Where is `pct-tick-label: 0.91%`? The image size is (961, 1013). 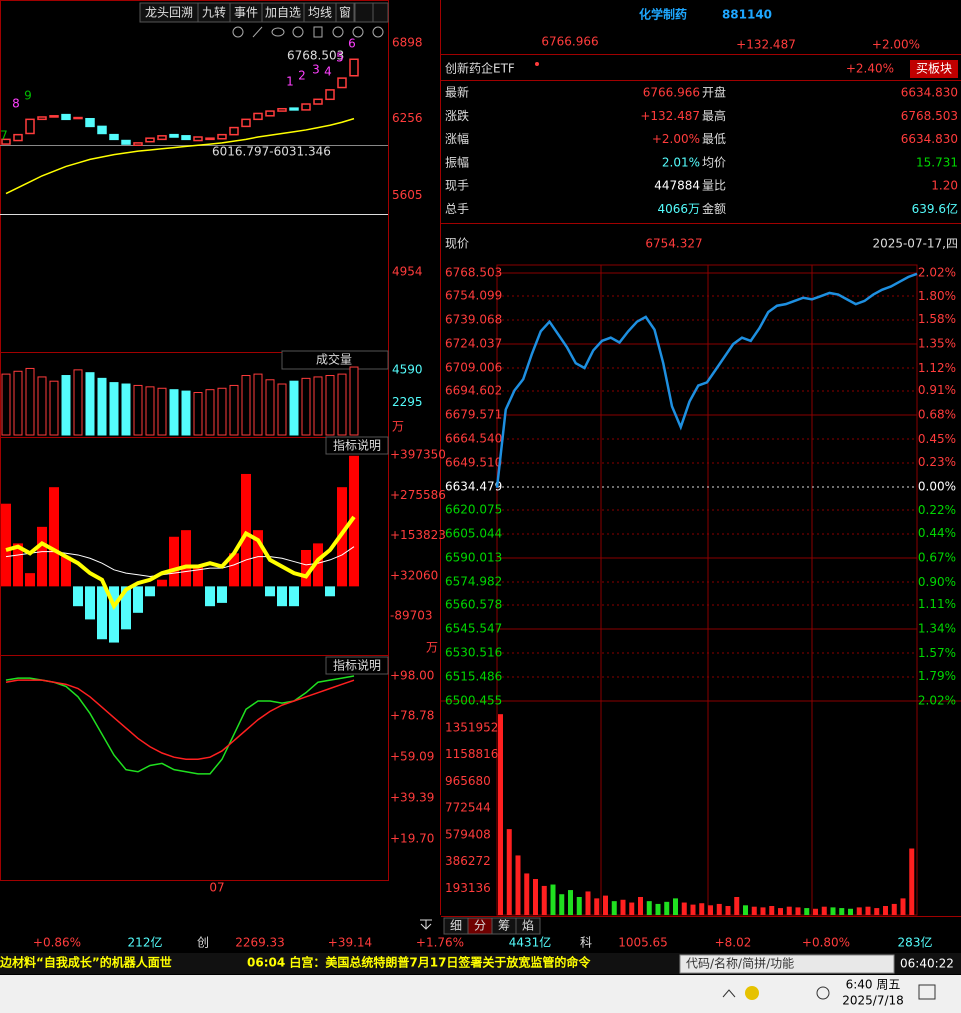
pct-tick-label: 0.91% is located at coordinates (937, 390).